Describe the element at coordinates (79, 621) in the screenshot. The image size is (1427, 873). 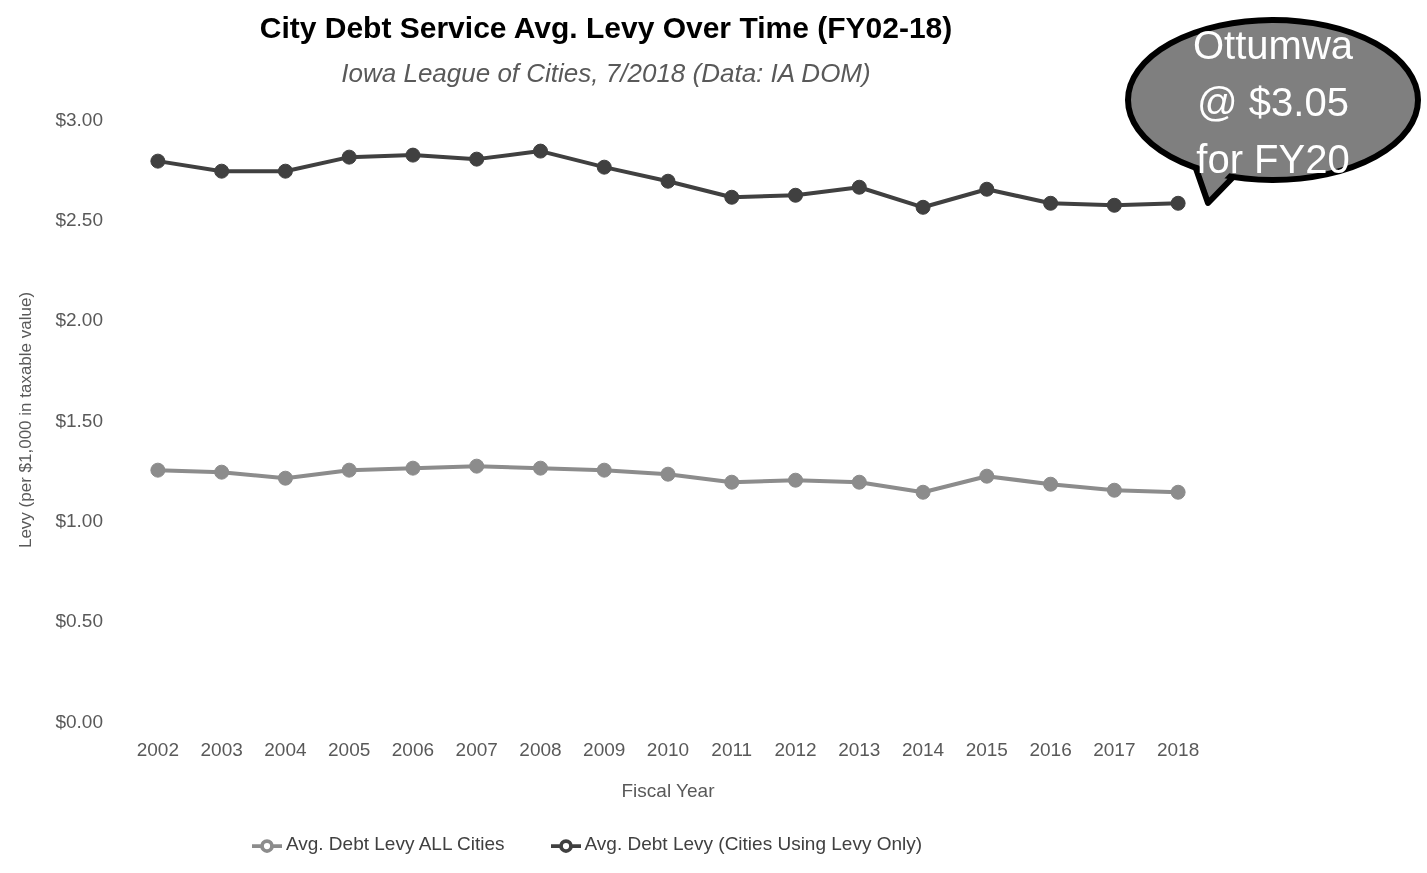
I see `y-tick-label: $0.50` at that location.